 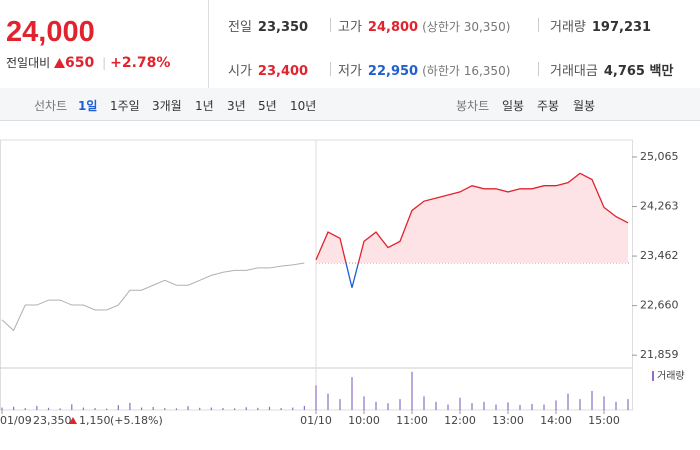 What do you see at coordinates (574, 71) in the screenshot?
I see `label: 거래대금` at bounding box center [574, 71].